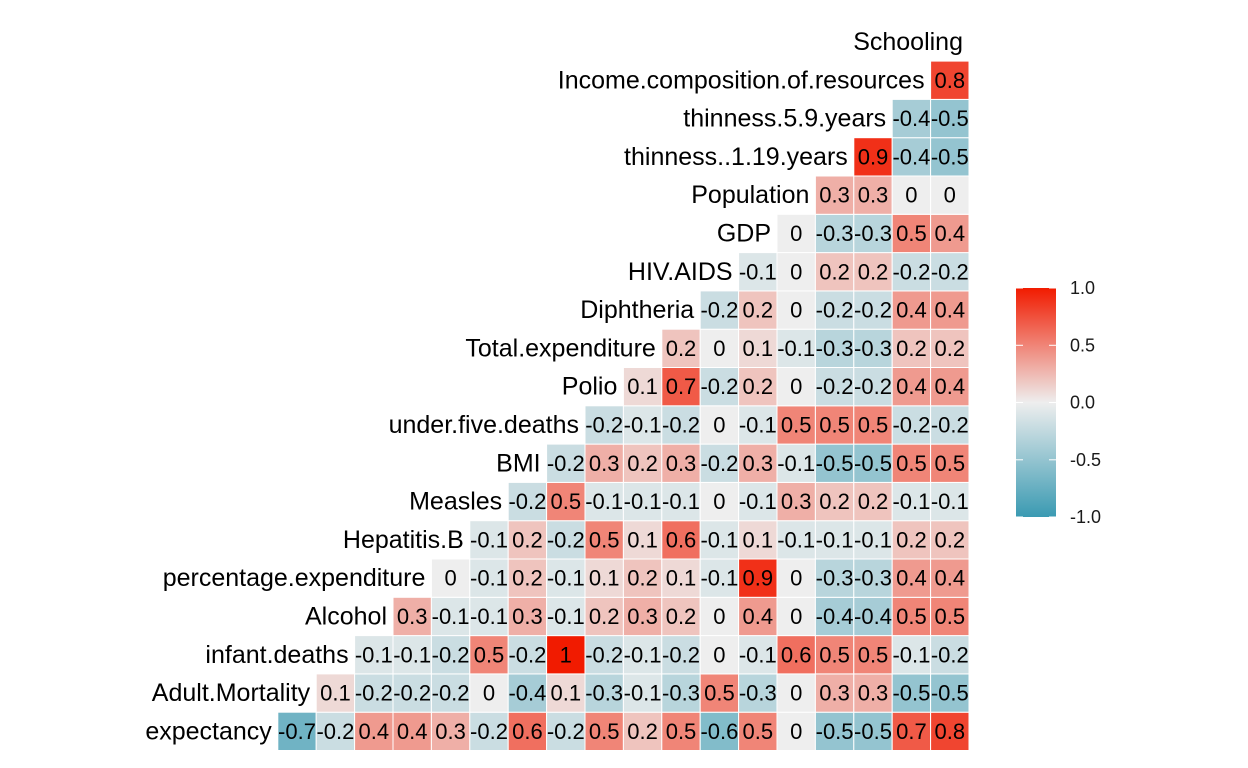 The image size is (1248, 768). Describe the element at coordinates (566, 654) in the screenshot. I see `cell-value-label: 1` at that location.